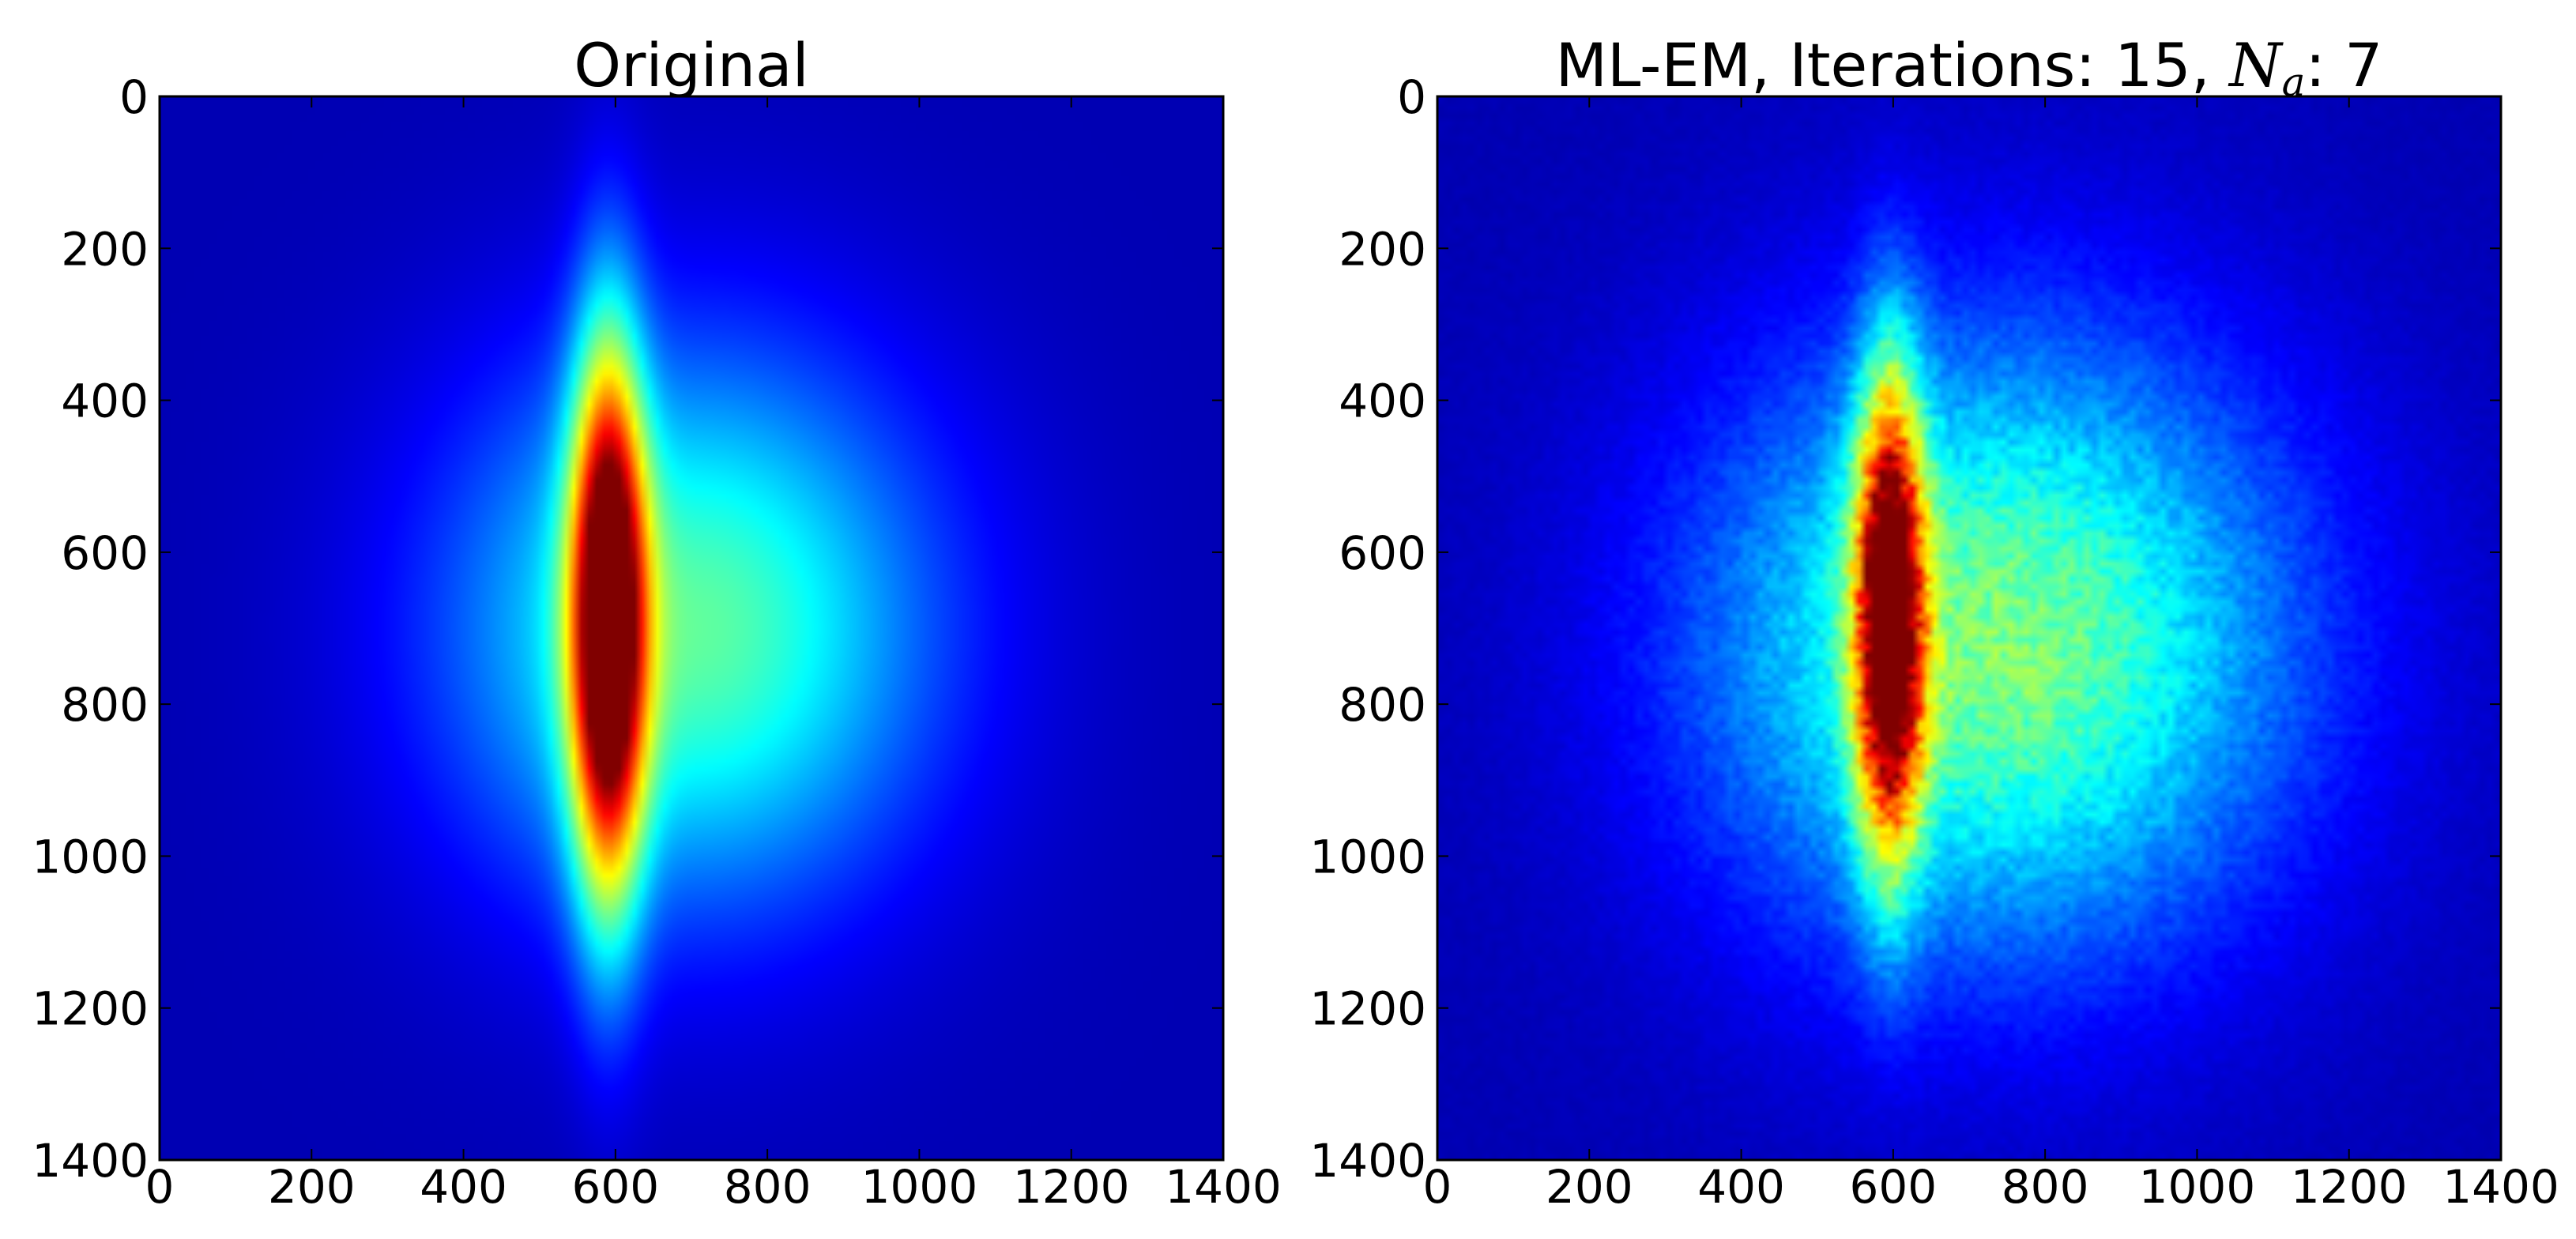 This screenshot has width=2576, height=1239. What do you see at coordinates (2255, 65) in the screenshot?
I see `right-panel-title-symbol: N` at bounding box center [2255, 65].